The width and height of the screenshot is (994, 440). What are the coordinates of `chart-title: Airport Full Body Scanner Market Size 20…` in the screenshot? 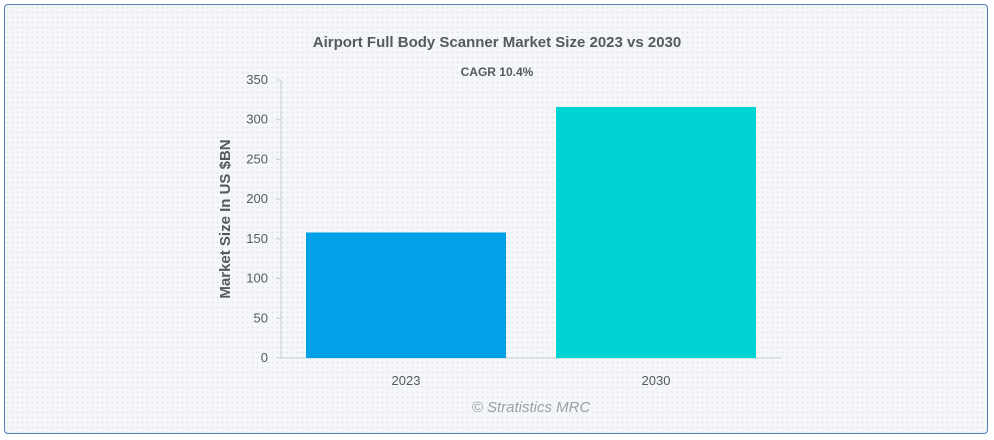 It's located at (497, 42).